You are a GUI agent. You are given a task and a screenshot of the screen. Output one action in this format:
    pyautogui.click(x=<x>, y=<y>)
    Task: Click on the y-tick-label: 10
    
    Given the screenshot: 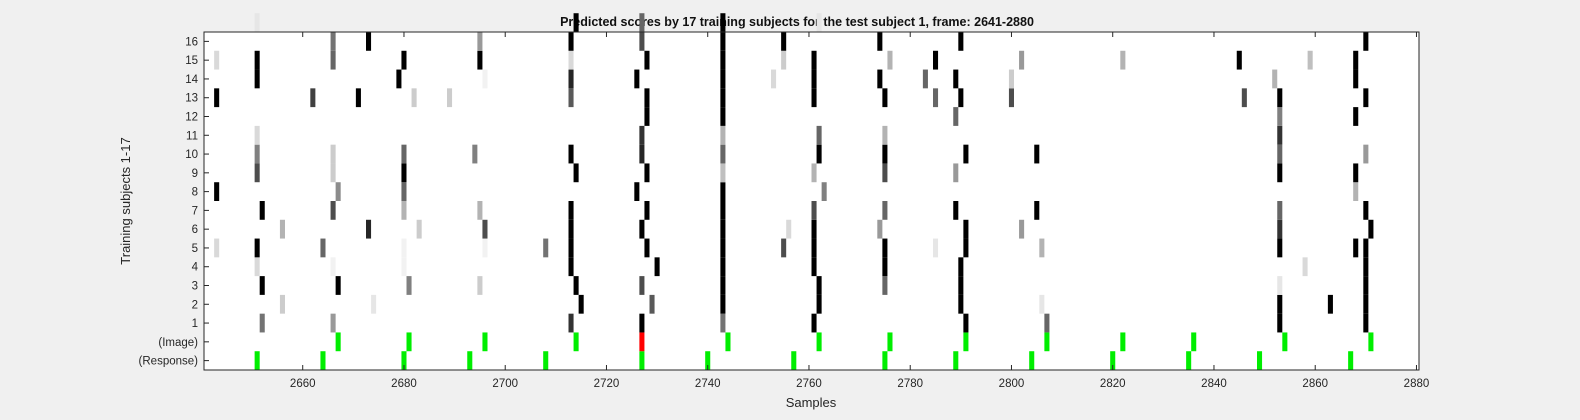 What is the action you would take?
    pyautogui.click(x=191, y=155)
    